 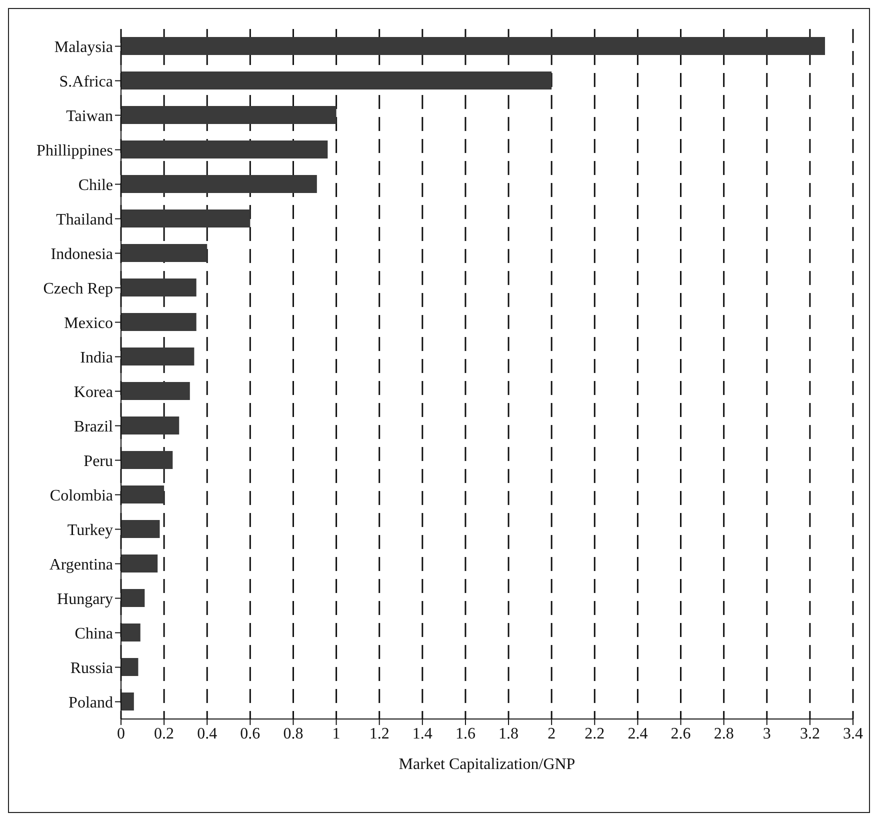 What do you see at coordinates (422, 733) in the screenshot?
I see `x-tick-label: 1.4` at bounding box center [422, 733].